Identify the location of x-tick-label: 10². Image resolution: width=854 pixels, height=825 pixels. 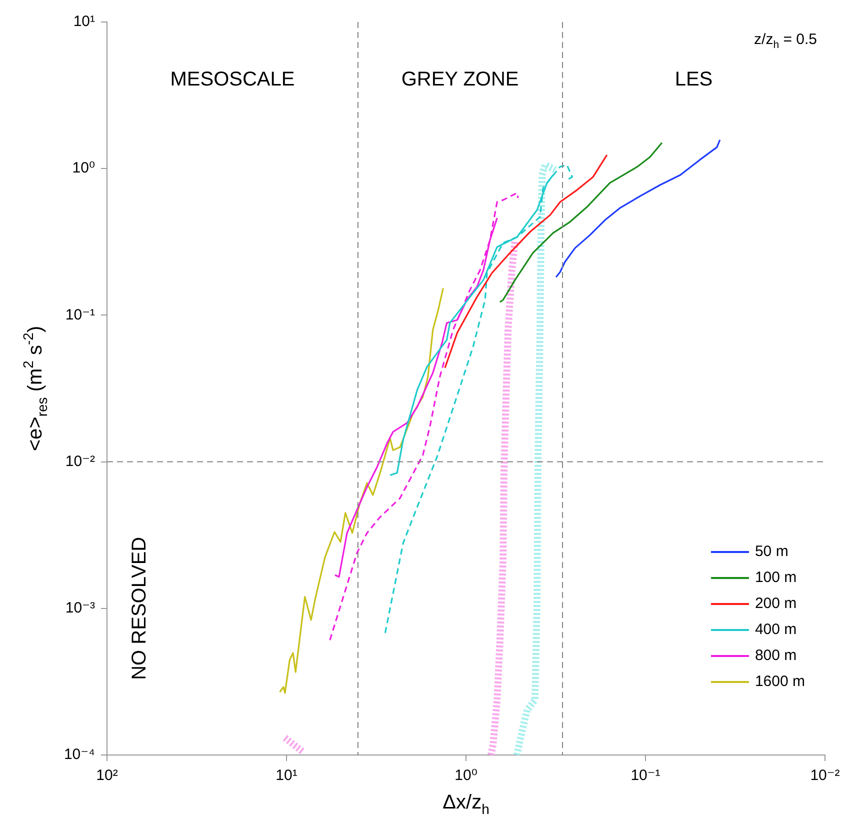
(107, 775).